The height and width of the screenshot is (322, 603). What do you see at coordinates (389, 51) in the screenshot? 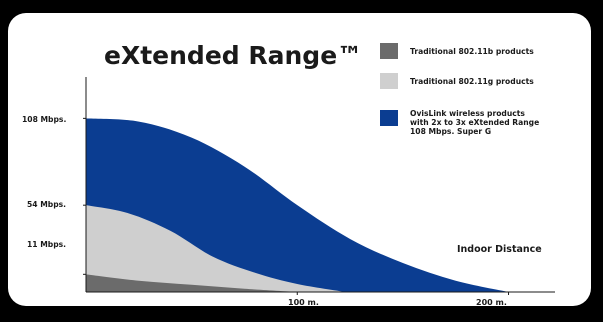
I see `legend-swatch-b` at bounding box center [389, 51].